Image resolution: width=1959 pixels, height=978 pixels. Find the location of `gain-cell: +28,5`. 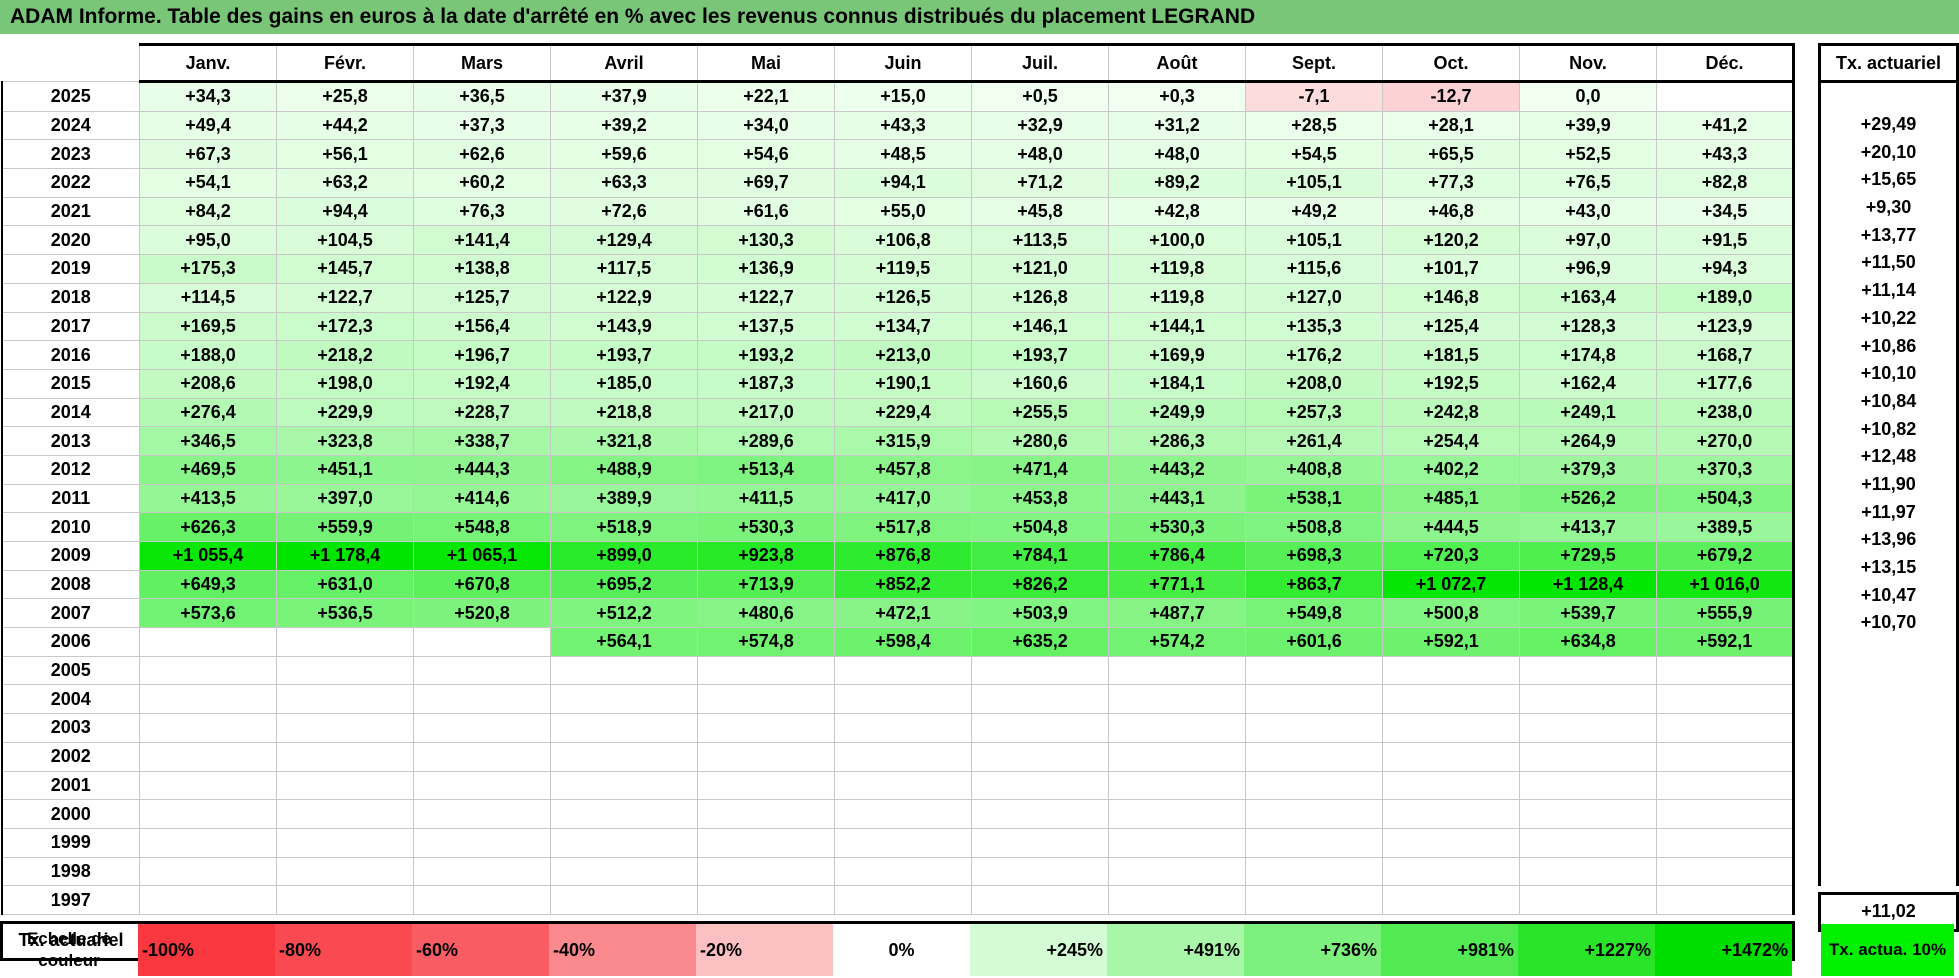

gain-cell: +28,5 is located at coordinates (1314, 125).